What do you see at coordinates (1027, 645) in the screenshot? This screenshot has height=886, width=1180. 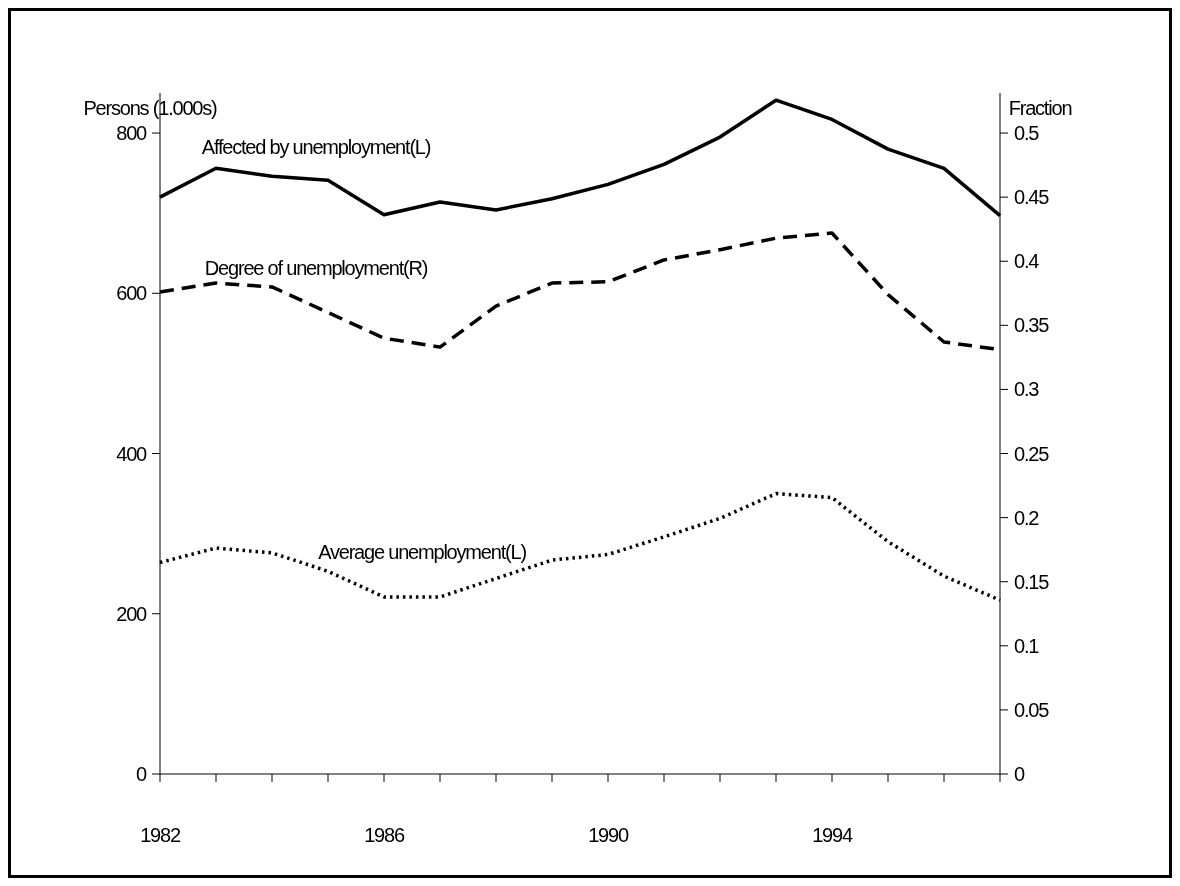 I see `y2-tick-label: 0.1` at bounding box center [1027, 645].